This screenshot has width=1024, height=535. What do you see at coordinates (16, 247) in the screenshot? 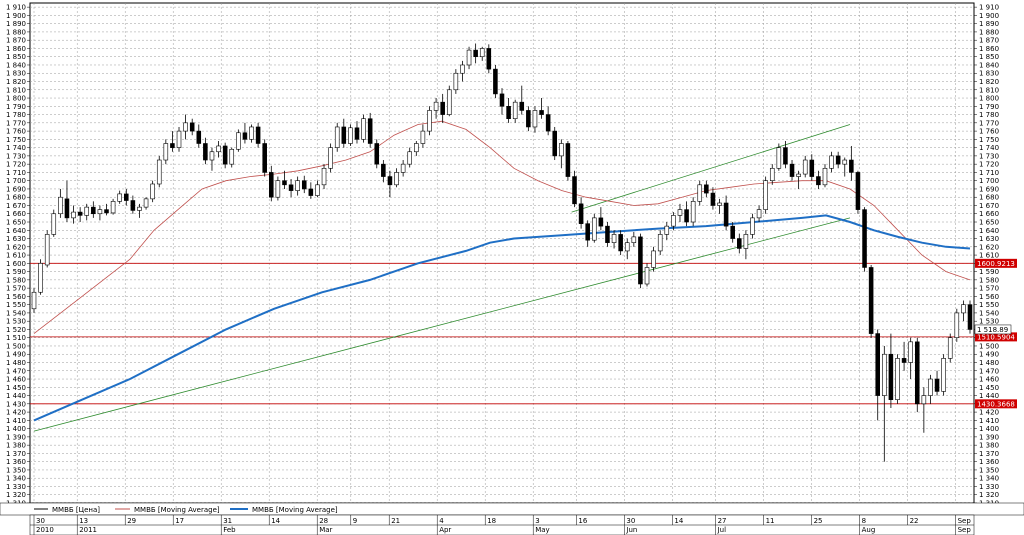
I see `y-tick-label: 1 620` at bounding box center [16, 247].